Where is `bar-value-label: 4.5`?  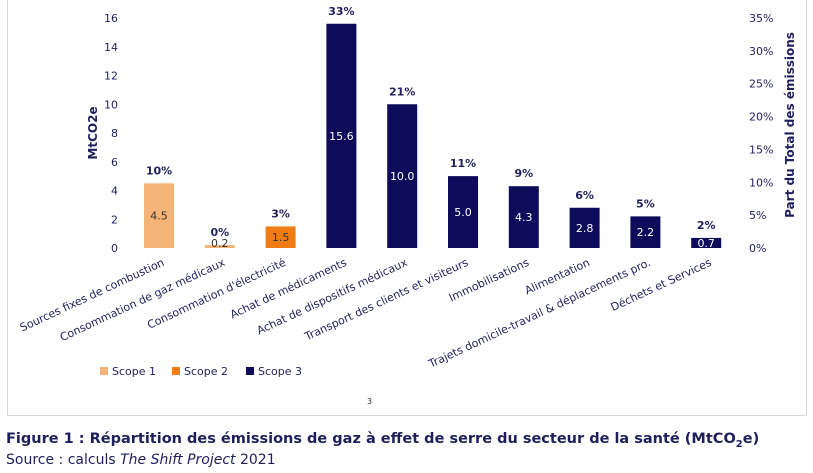
bar-value-label: 4.5 is located at coordinates (159, 216).